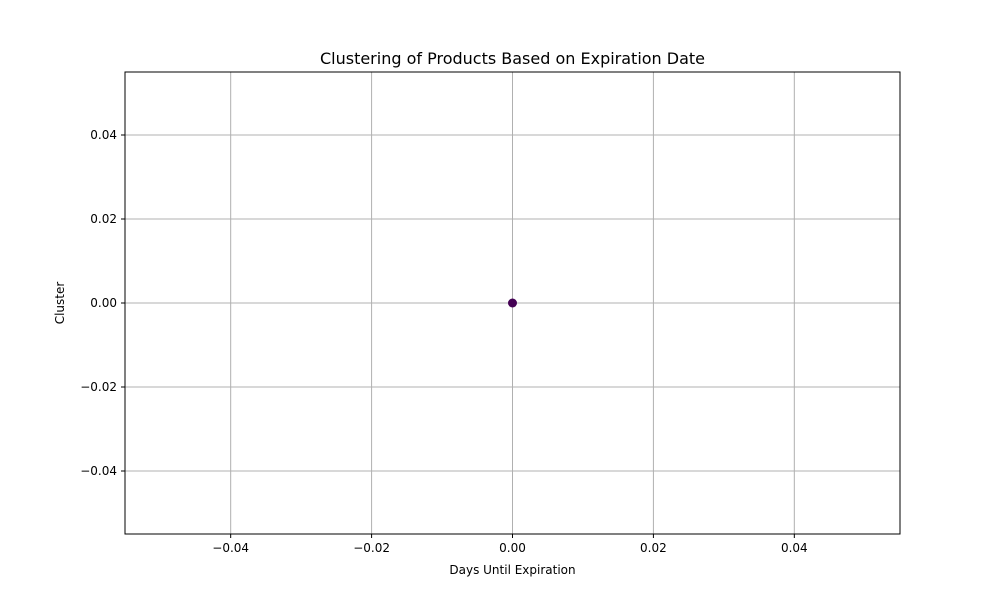  Describe the element at coordinates (98, 471) in the screenshot. I see `y-tick-label: −0.04` at that location.